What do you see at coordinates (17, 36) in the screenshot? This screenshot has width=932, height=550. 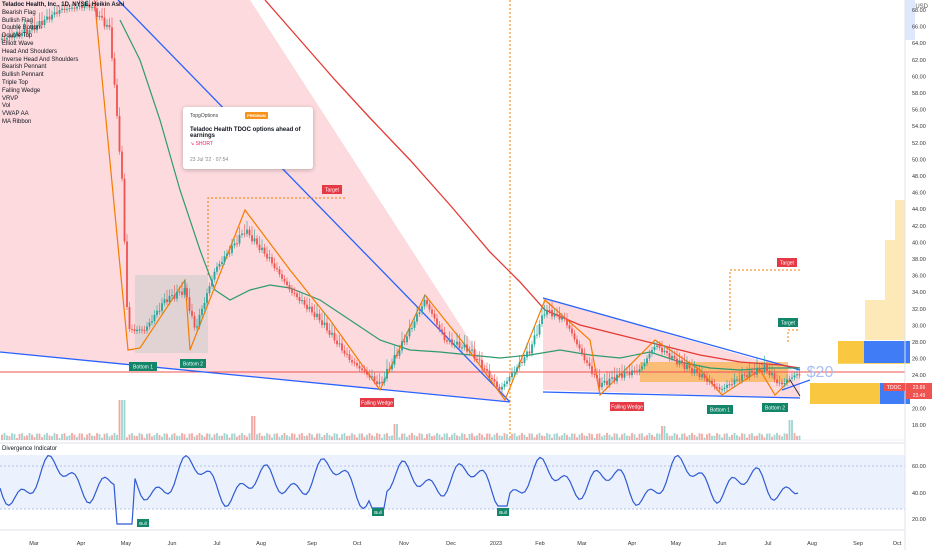 I see `indicator-item: Double Top` at bounding box center [17, 36].